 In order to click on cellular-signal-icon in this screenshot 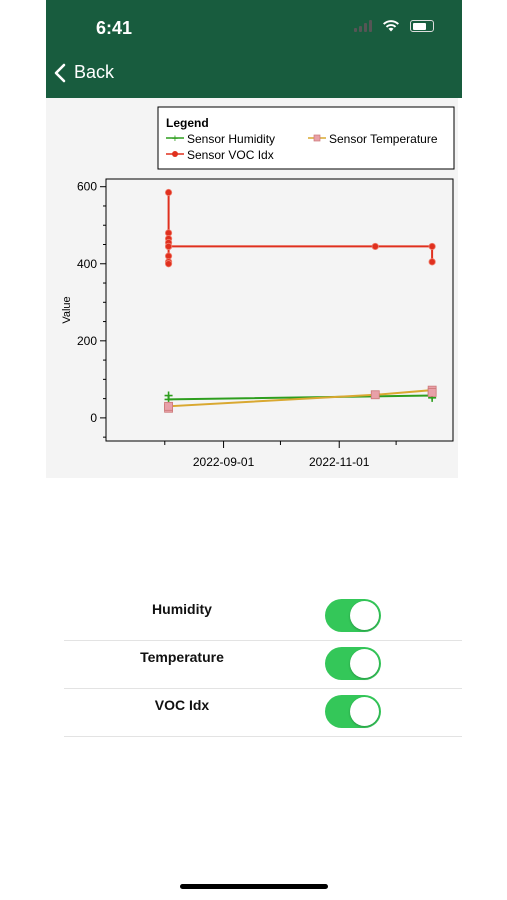, I will do `click(363, 26)`.